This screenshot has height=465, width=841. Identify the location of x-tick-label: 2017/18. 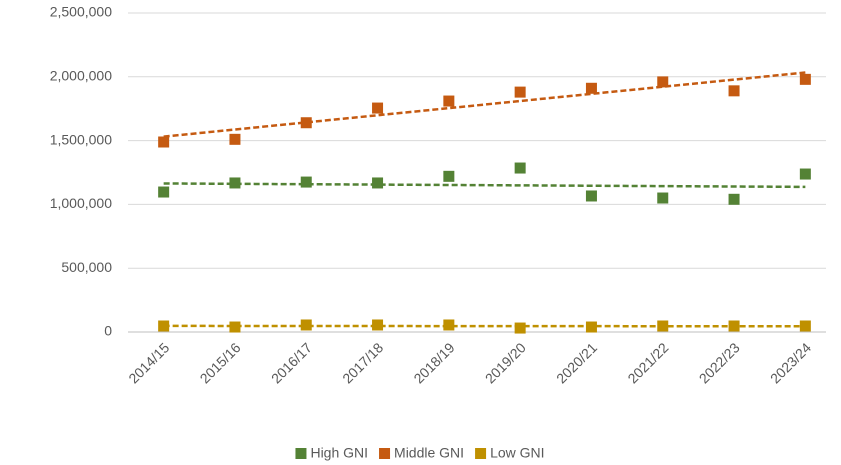
(362, 362).